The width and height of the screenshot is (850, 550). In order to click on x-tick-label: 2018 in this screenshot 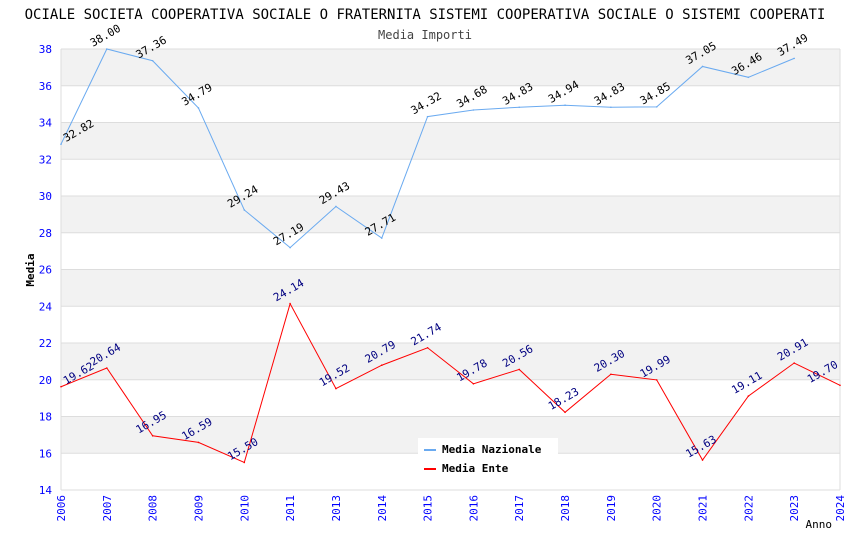, I will do `click(565, 508)`.